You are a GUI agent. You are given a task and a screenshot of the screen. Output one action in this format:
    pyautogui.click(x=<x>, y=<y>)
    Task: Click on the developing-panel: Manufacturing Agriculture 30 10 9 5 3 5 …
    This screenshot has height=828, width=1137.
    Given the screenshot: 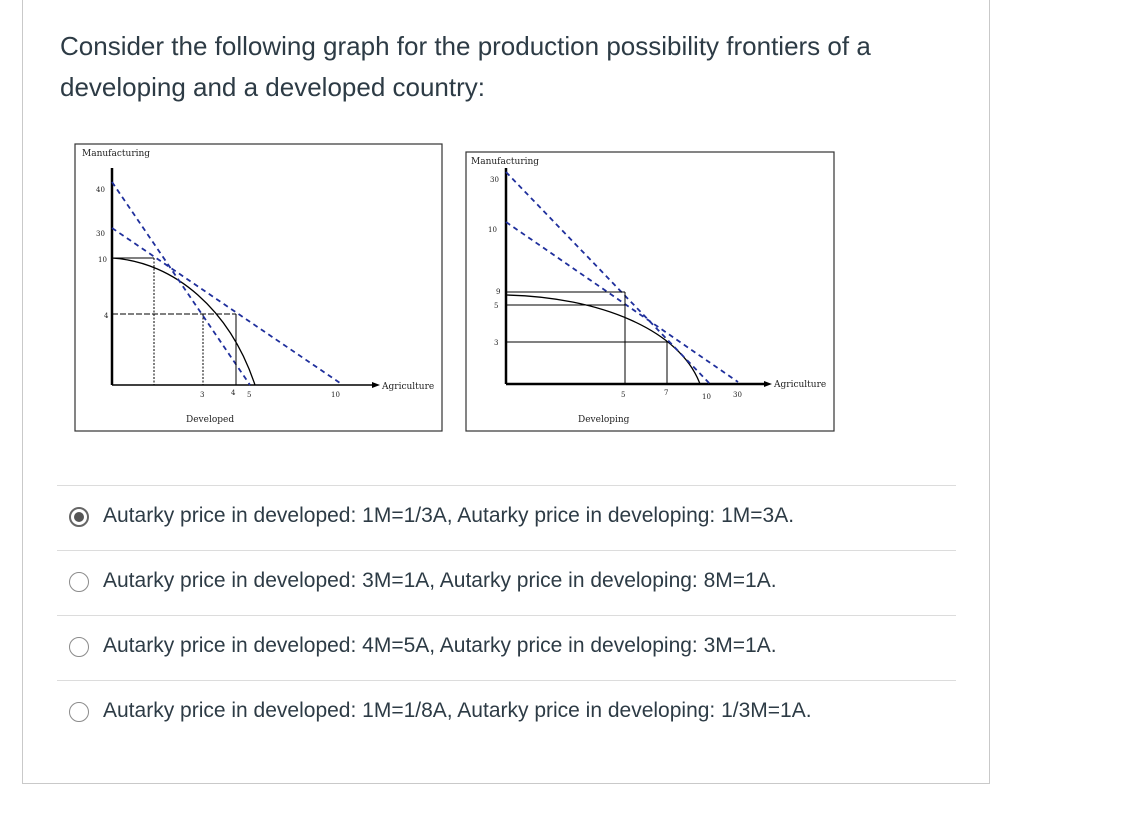 What is the action you would take?
    pyautogui.click(x=650, y=291)
    